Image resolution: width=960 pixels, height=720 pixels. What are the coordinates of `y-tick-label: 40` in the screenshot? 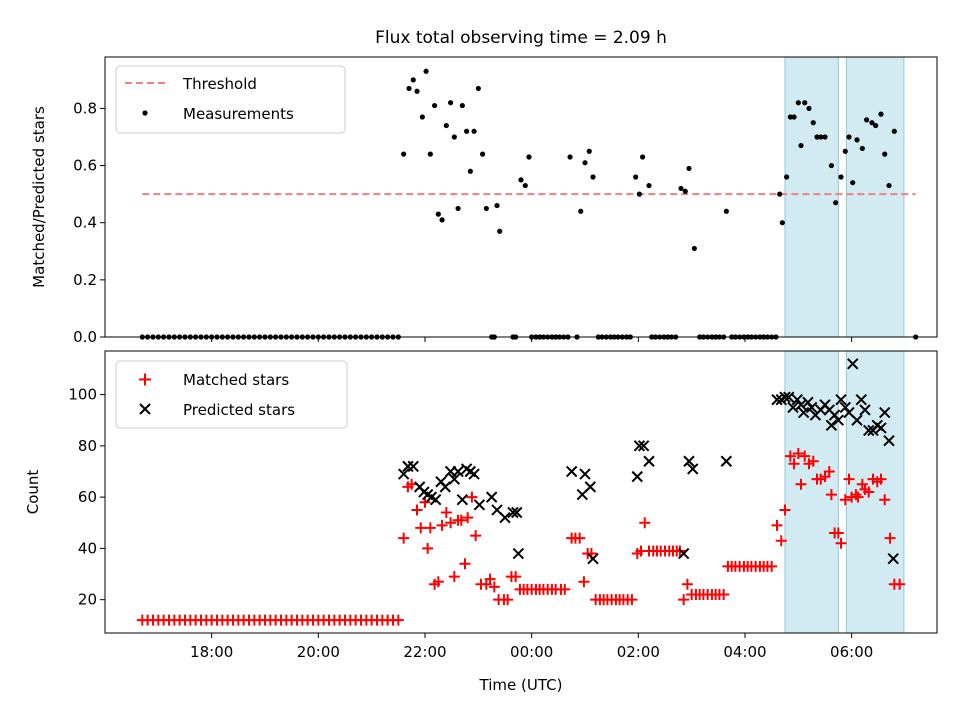 It's located at (87, 548).